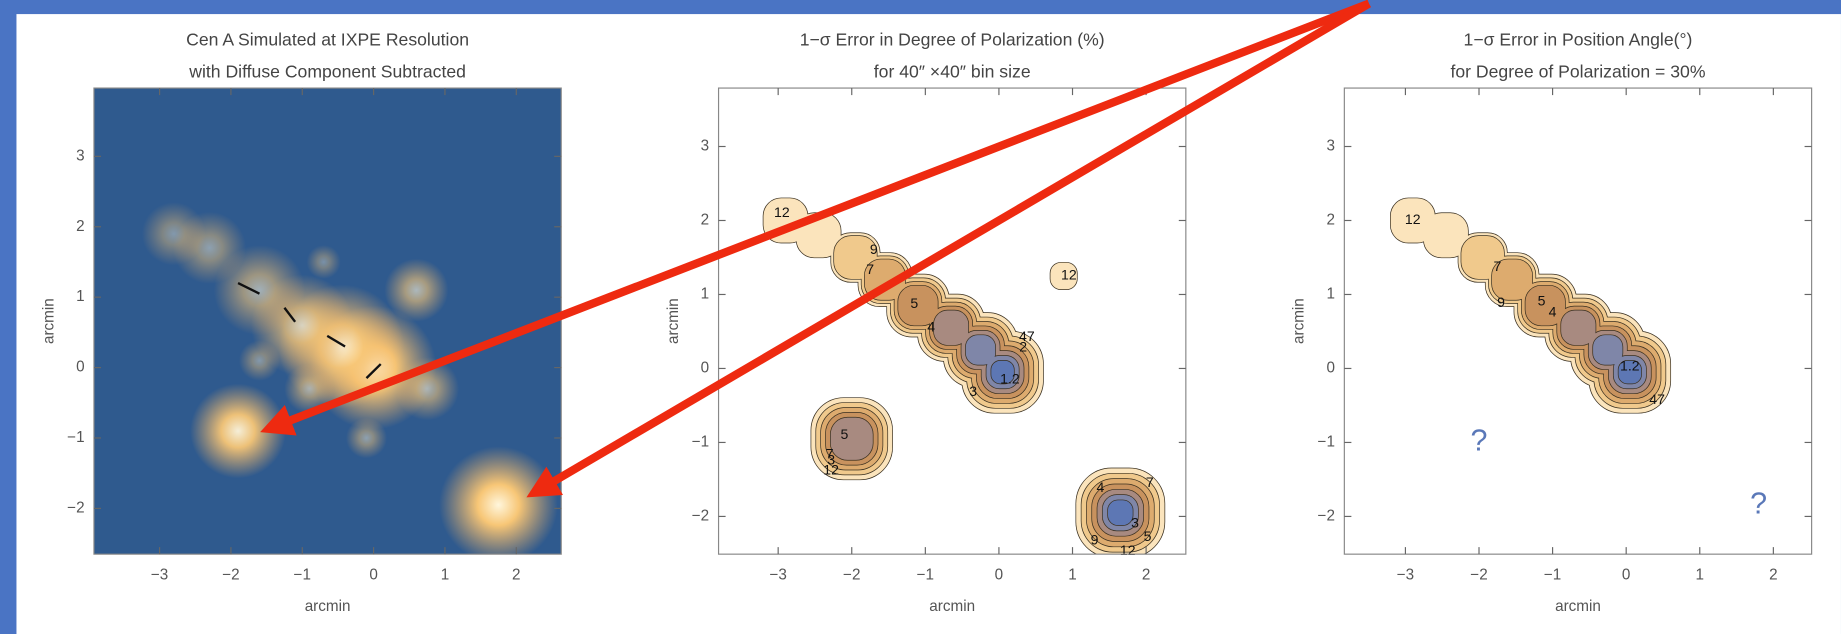 This screenshot has width=1841, height=634. I want to click on panel-title: 1−σ Error in Degree of Polarization (%), so click(952, 40).